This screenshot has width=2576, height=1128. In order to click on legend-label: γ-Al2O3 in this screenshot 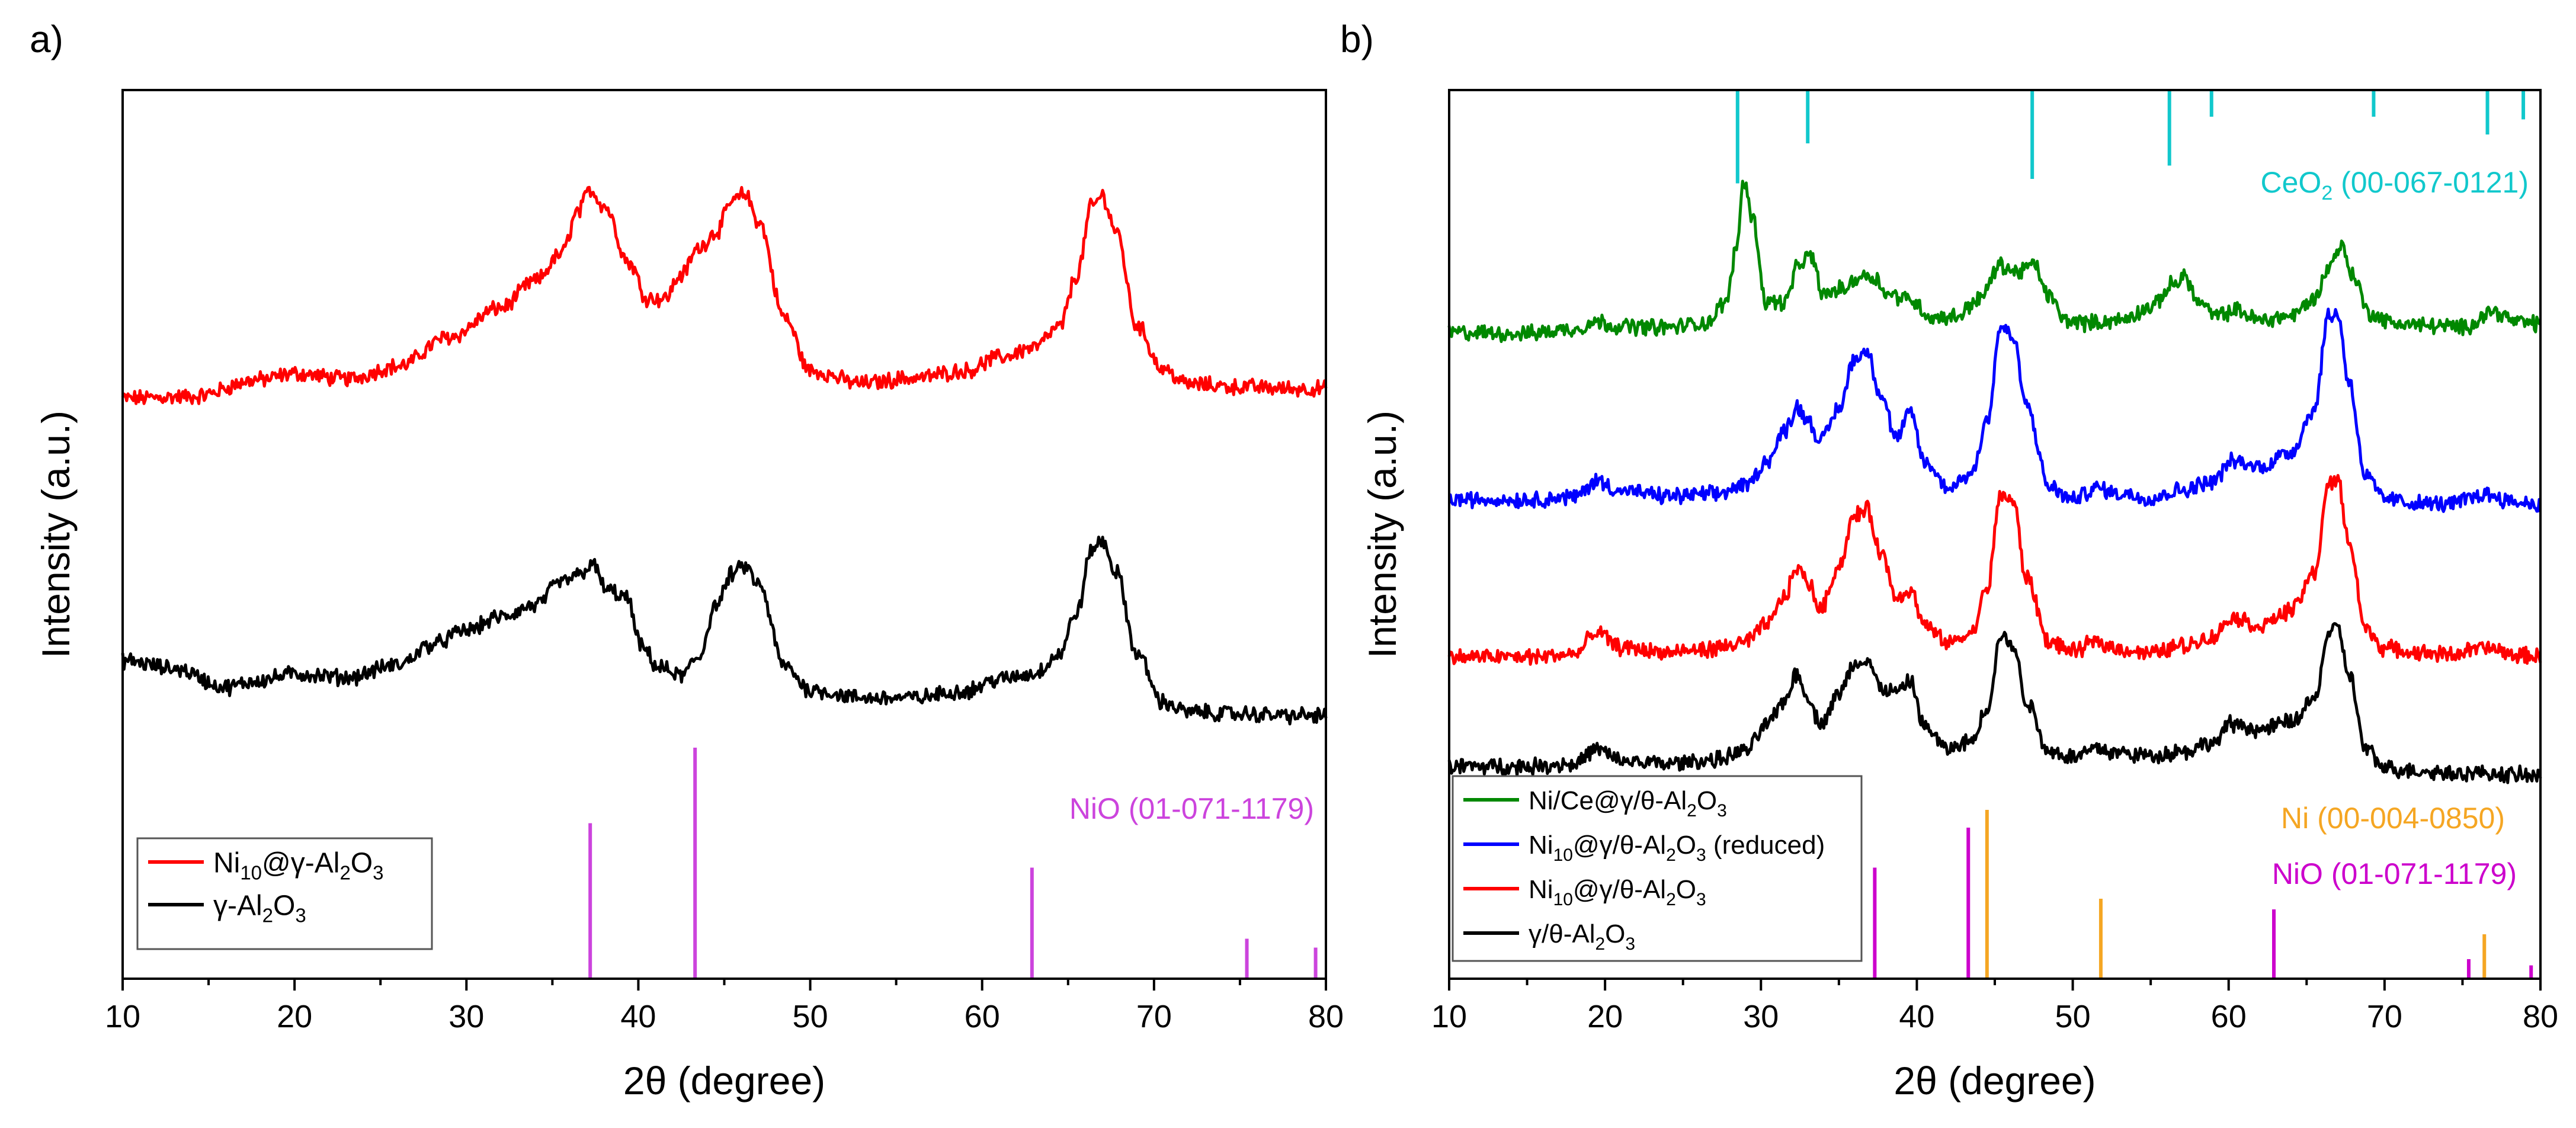, I will do `click(259, 908)`.